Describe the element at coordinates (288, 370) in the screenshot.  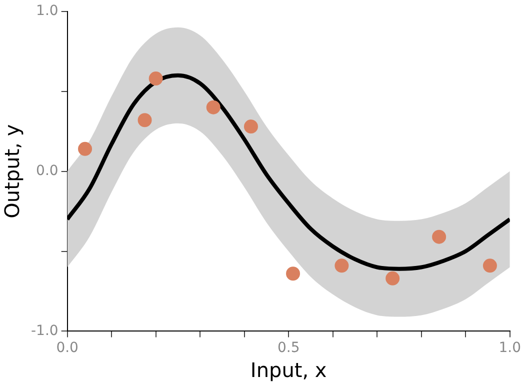
I see `x-axis-title: Input, x` at that location.